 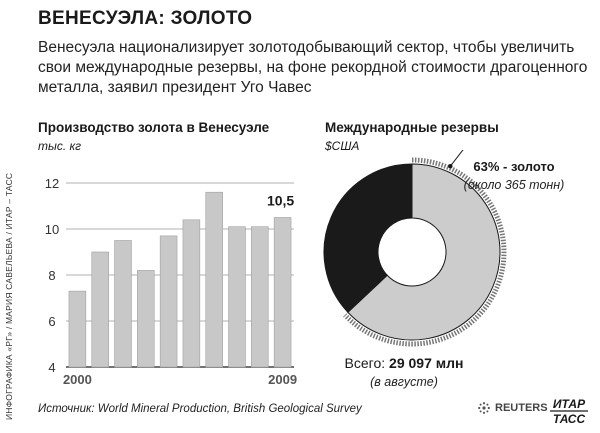 What do you see at coordinates (569, 419) in the screenshot?
I see `itar-logo-bottom: ТАСС` at bounding box center [569, 419].